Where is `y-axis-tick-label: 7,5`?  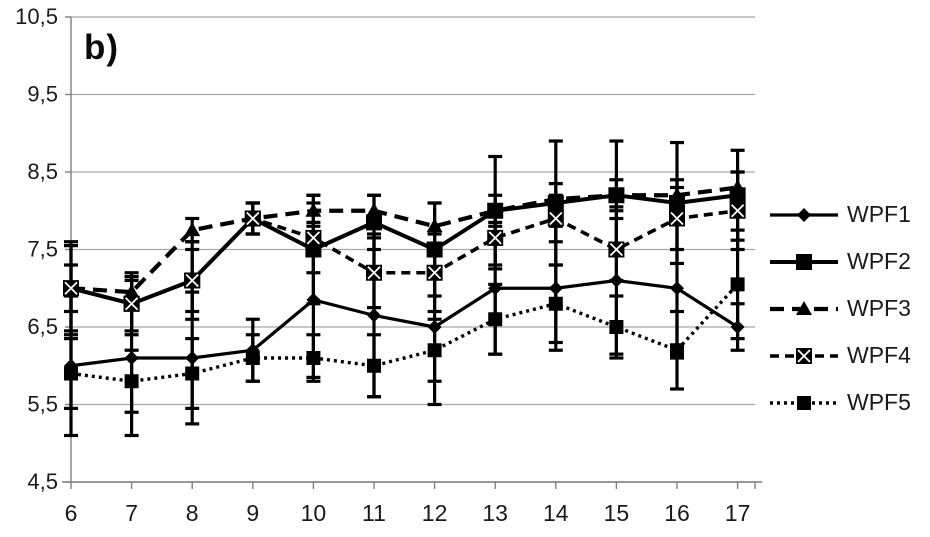
y-axis-tick-label: 7,5 is located at coordinates (42, 249).